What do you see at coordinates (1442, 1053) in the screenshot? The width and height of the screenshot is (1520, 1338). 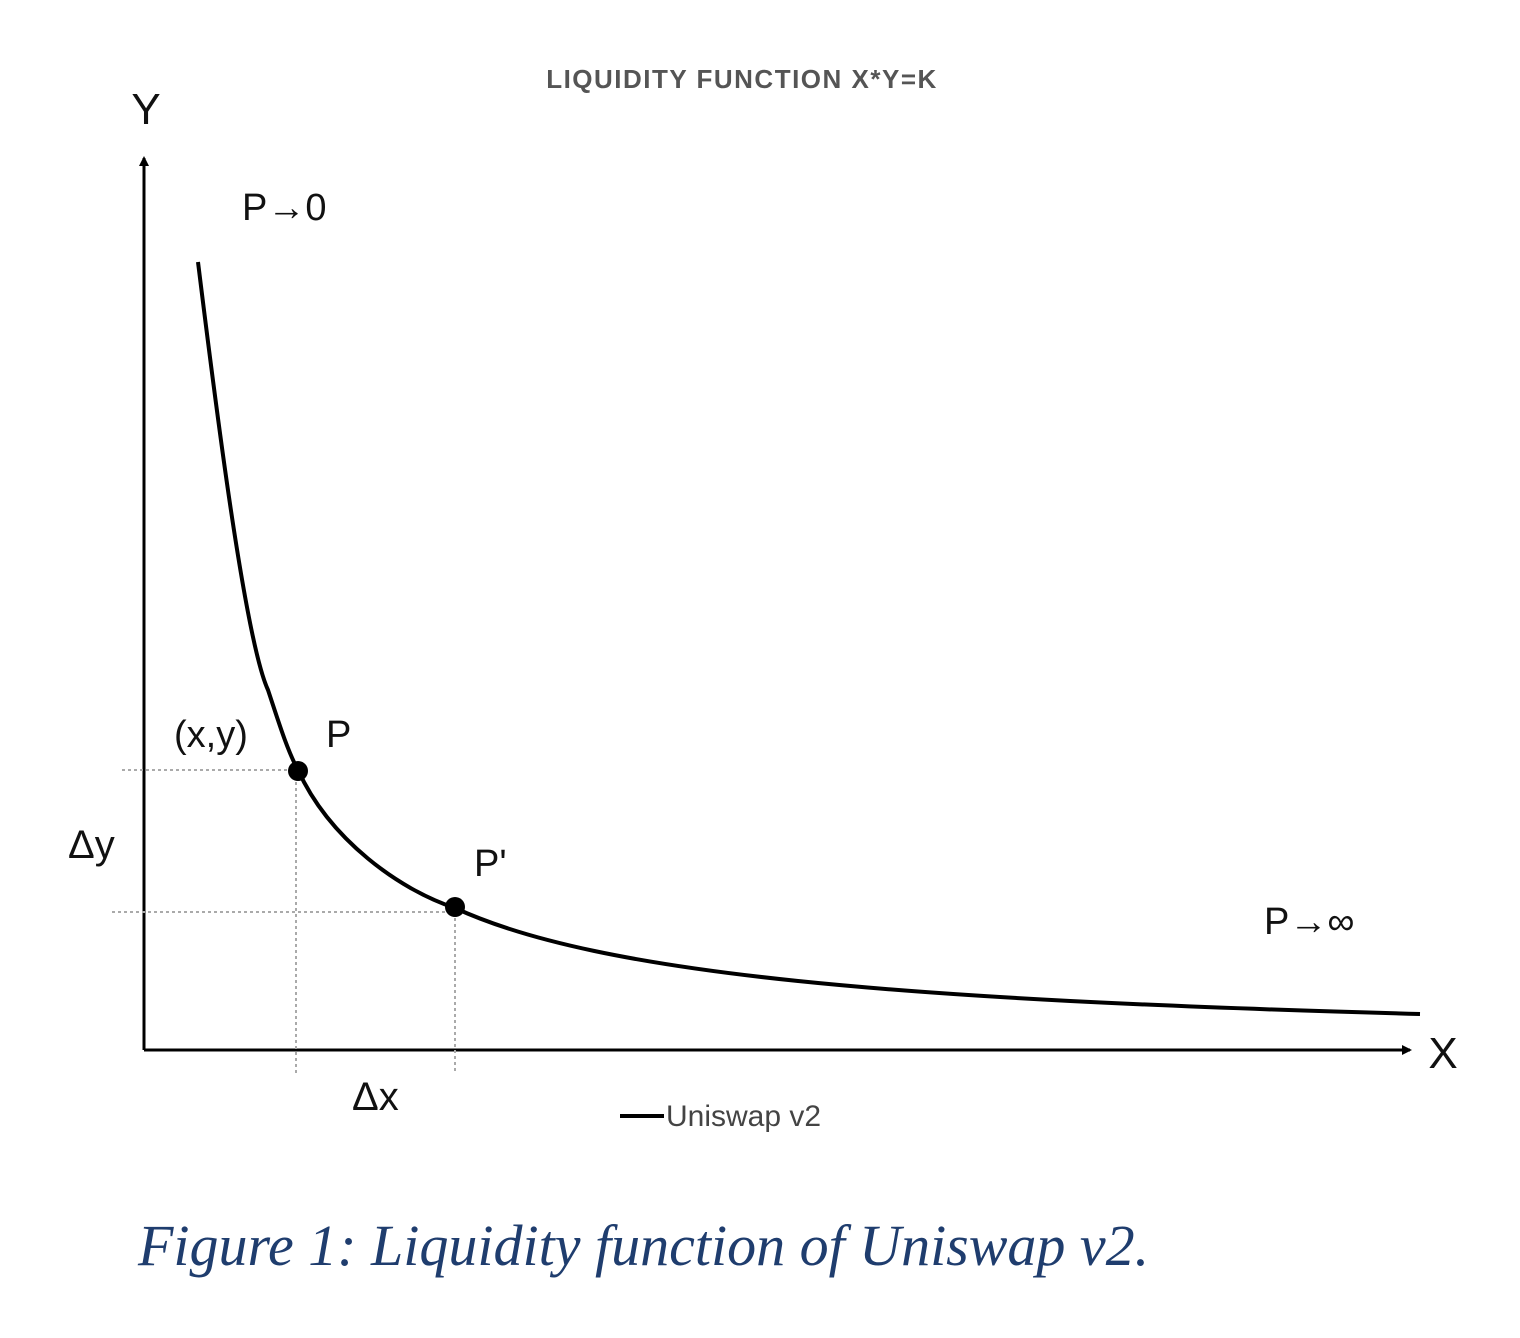 I see `x-axis-label: X` at bounding box center [1442, 1053].